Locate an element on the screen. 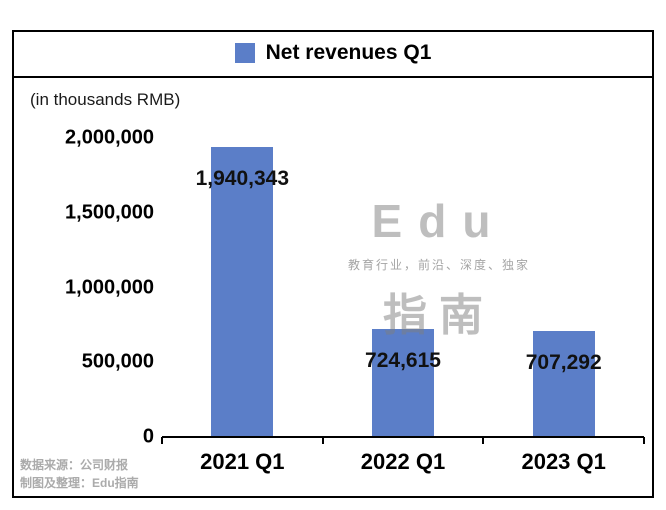  x-category-label: 2022 Q1 is located at coordinates (403, 461).